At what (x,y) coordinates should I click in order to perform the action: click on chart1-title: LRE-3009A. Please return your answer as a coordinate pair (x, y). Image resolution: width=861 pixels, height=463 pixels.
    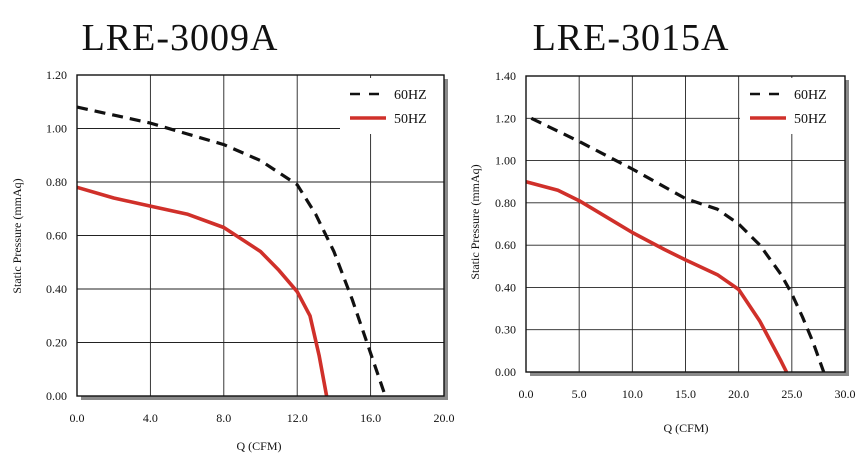
    Looking at the image, I should click on (180, 38).